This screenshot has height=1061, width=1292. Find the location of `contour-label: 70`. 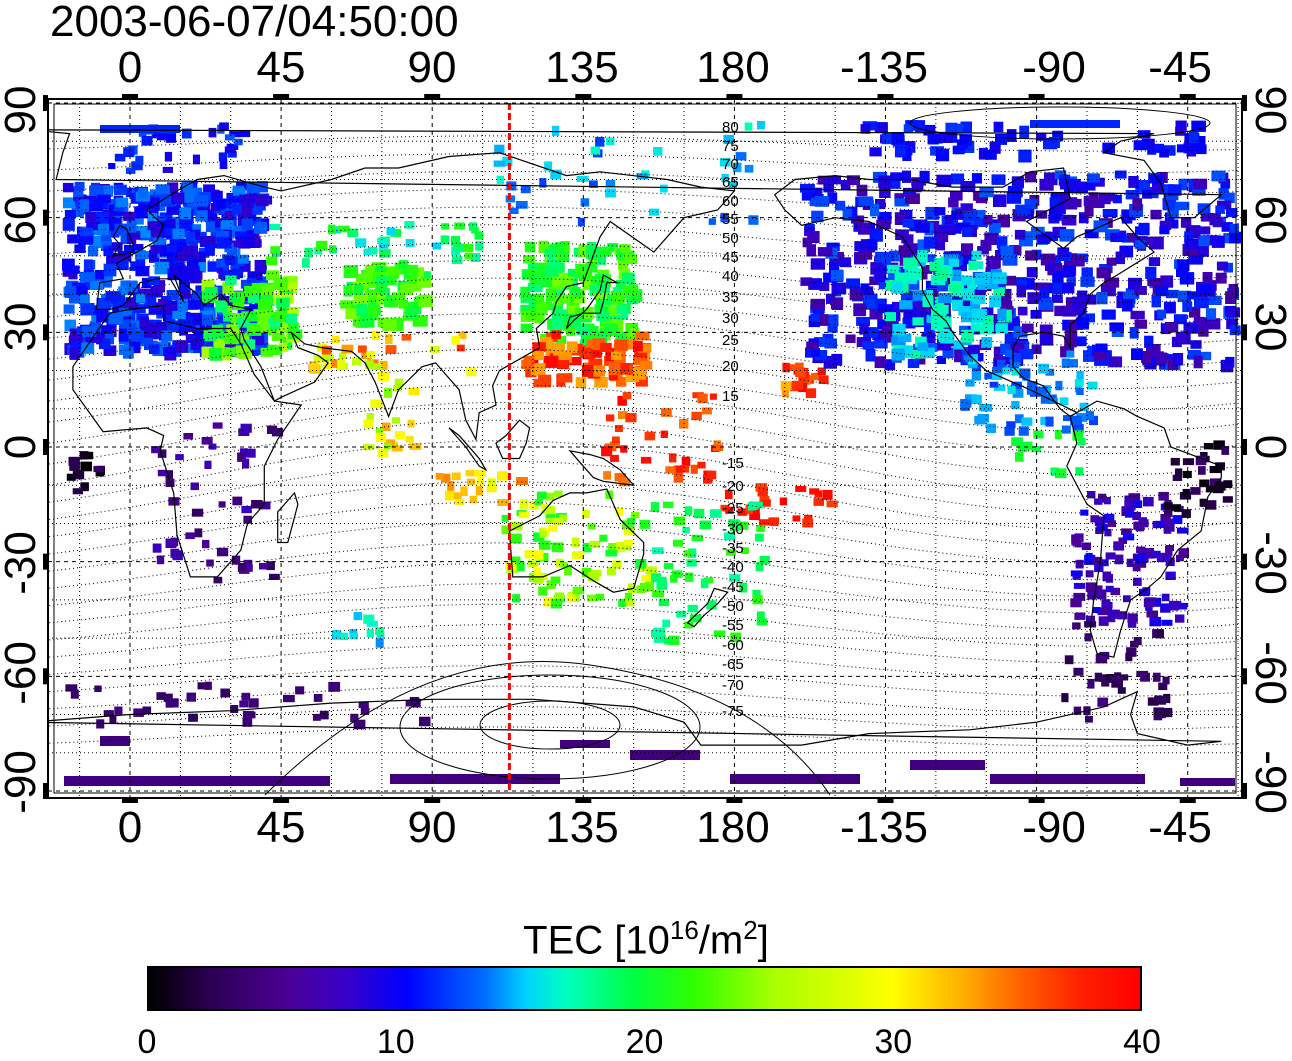

contour-label: 70 is located at coordinates (730, 164).